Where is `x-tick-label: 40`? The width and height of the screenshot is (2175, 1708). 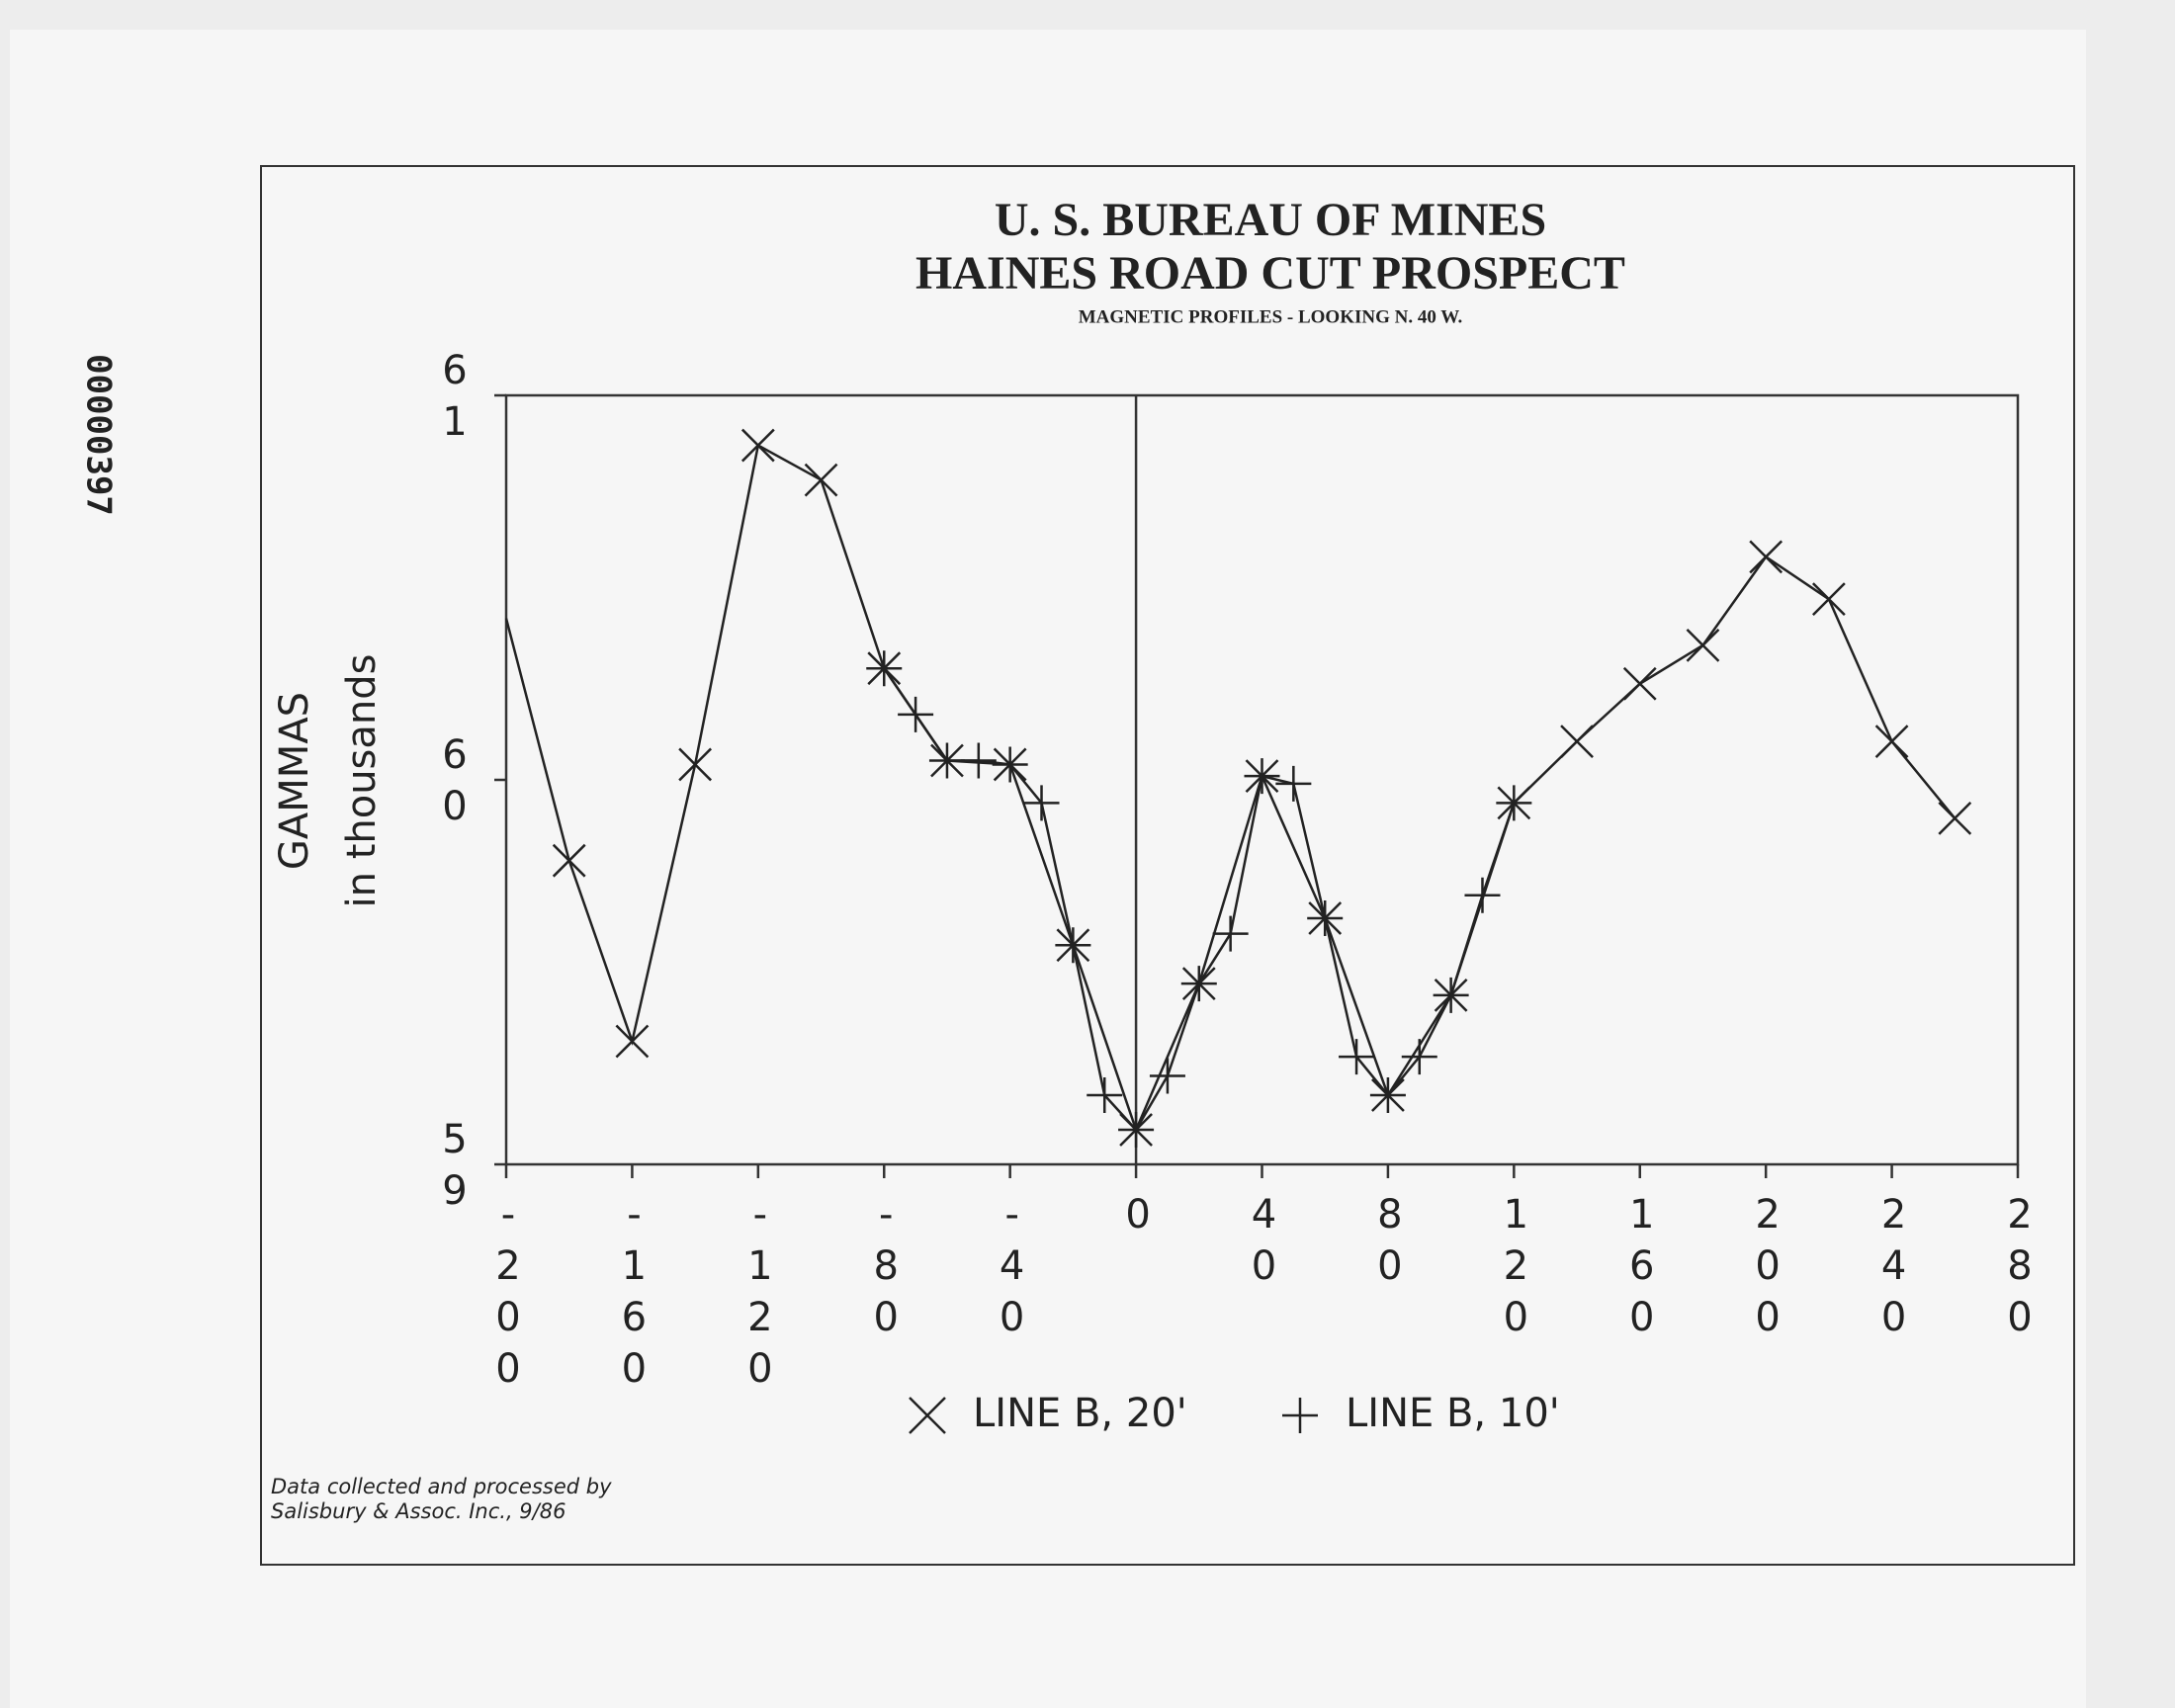 x-tick-label: 40 is located at coordinates (1265, 1243).